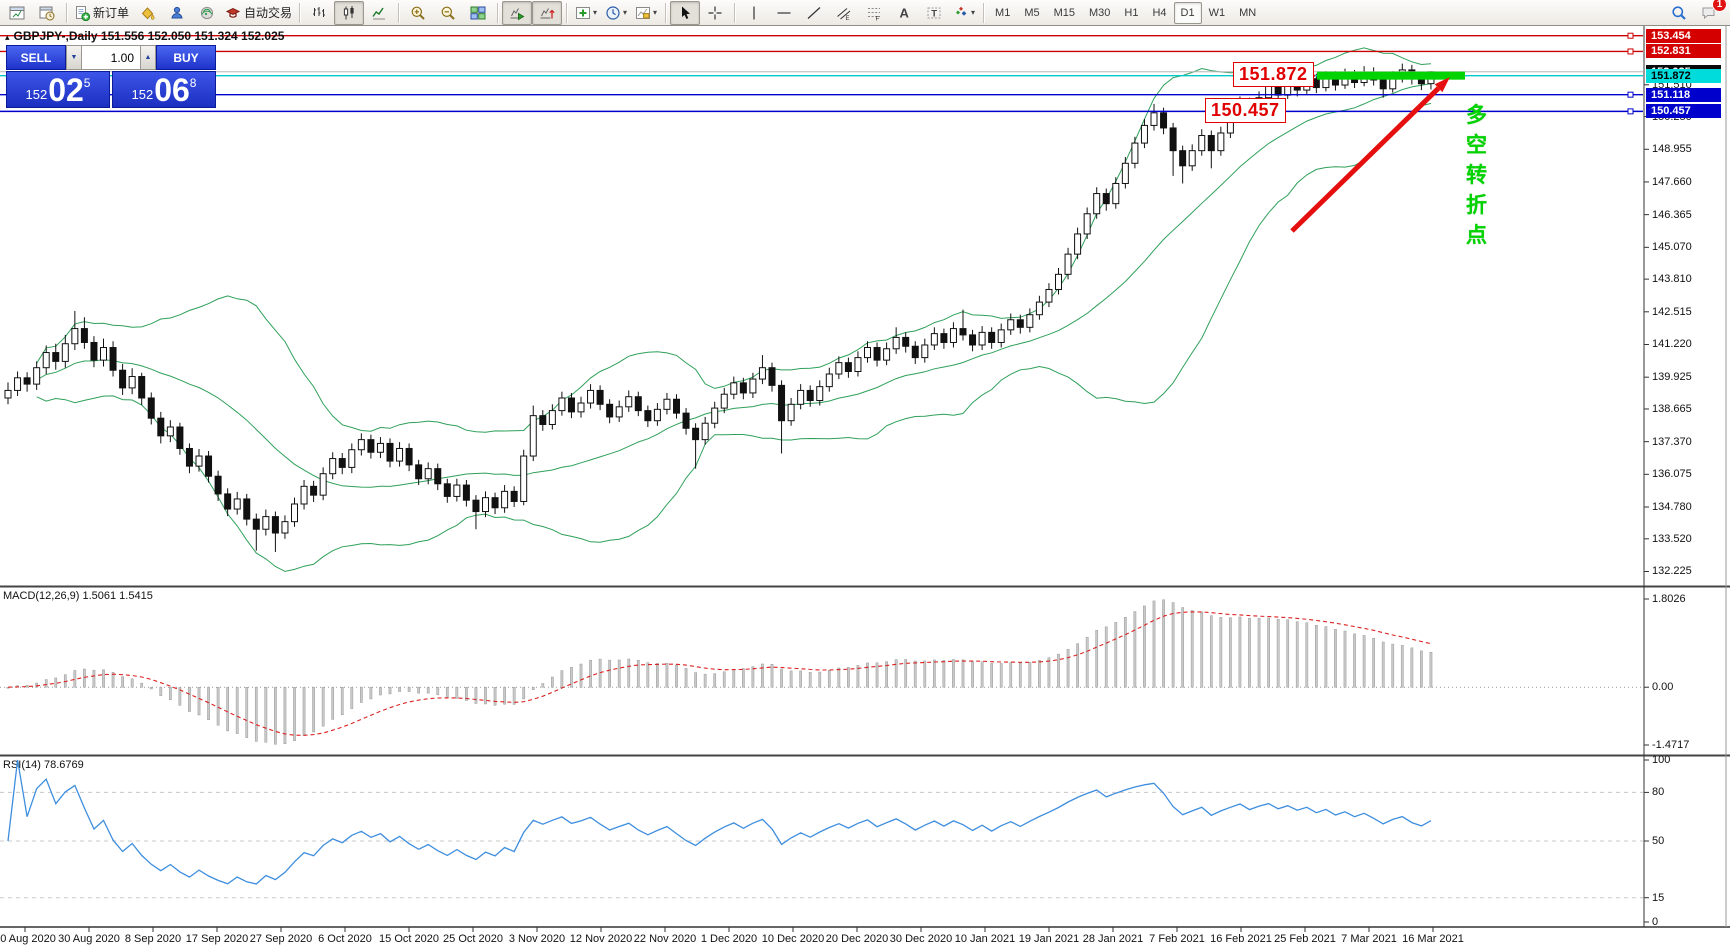  What do you see at coordinates (379, 13) in the screenshot?
I see `line-chart-button` at bounding box center [379, 13].